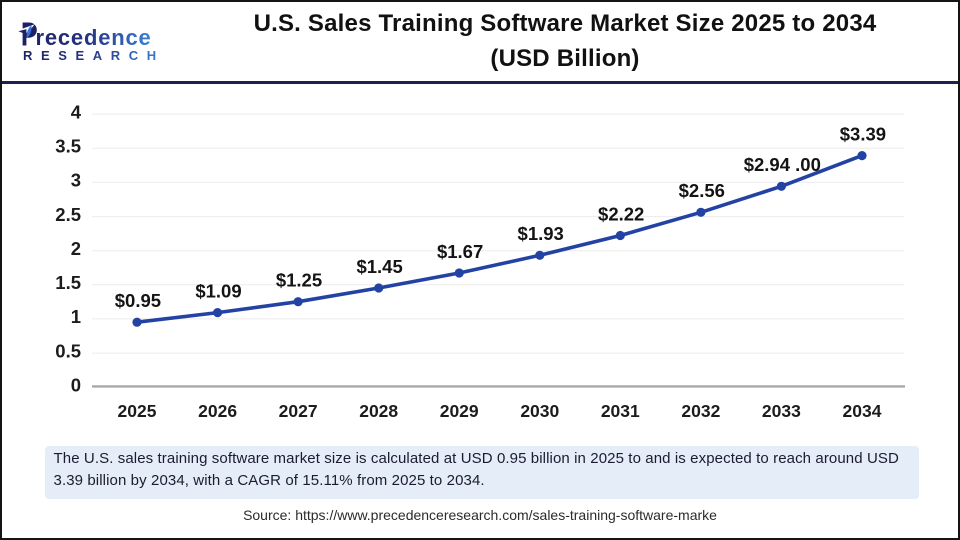  I want to click on svg-text: 2032, so click(700, 411).